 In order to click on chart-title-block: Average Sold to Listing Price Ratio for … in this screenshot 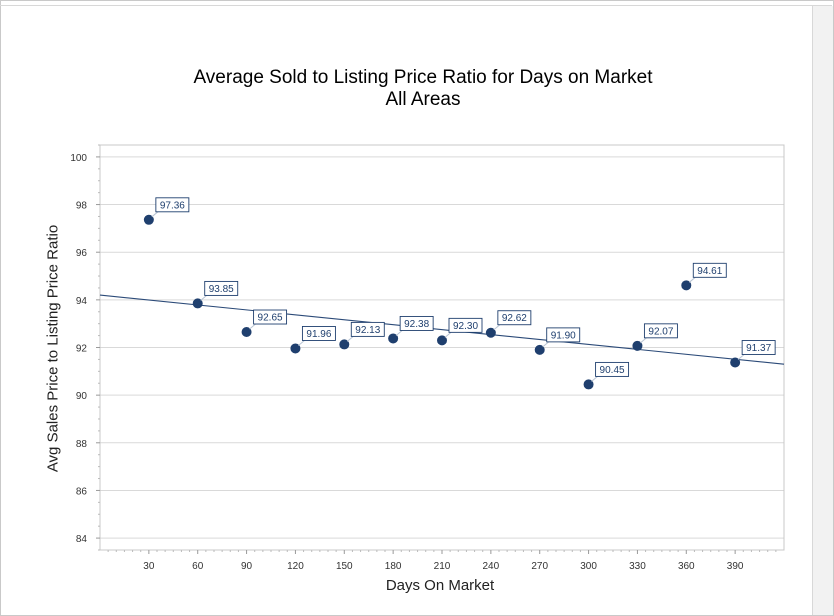, I will do `click(417, 89)`.